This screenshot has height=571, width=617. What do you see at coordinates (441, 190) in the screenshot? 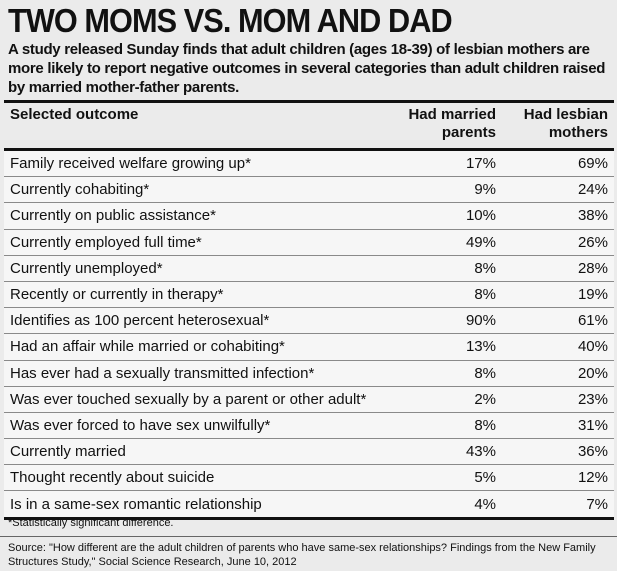
I see `percent-cell: 9%` at bounding box center [441, 190].